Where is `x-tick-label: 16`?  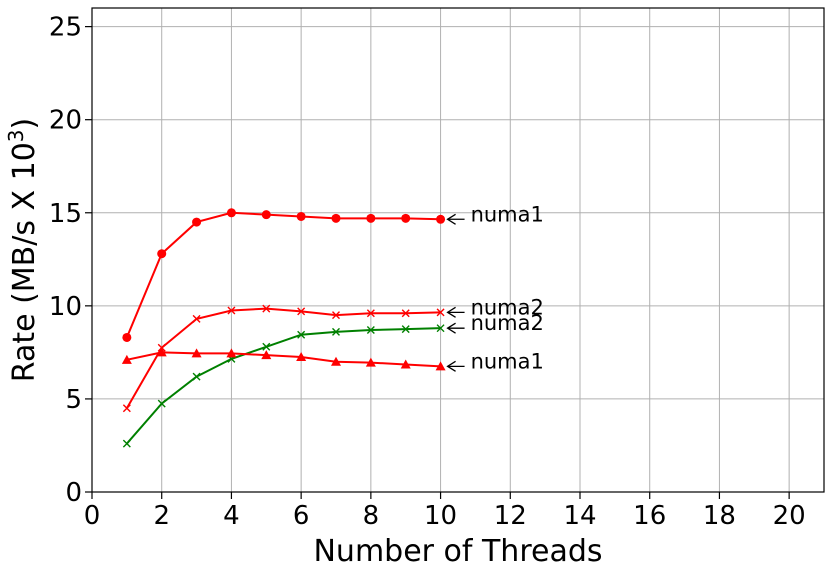 x-tick-label: 16 is located at coordinates (649, 516).